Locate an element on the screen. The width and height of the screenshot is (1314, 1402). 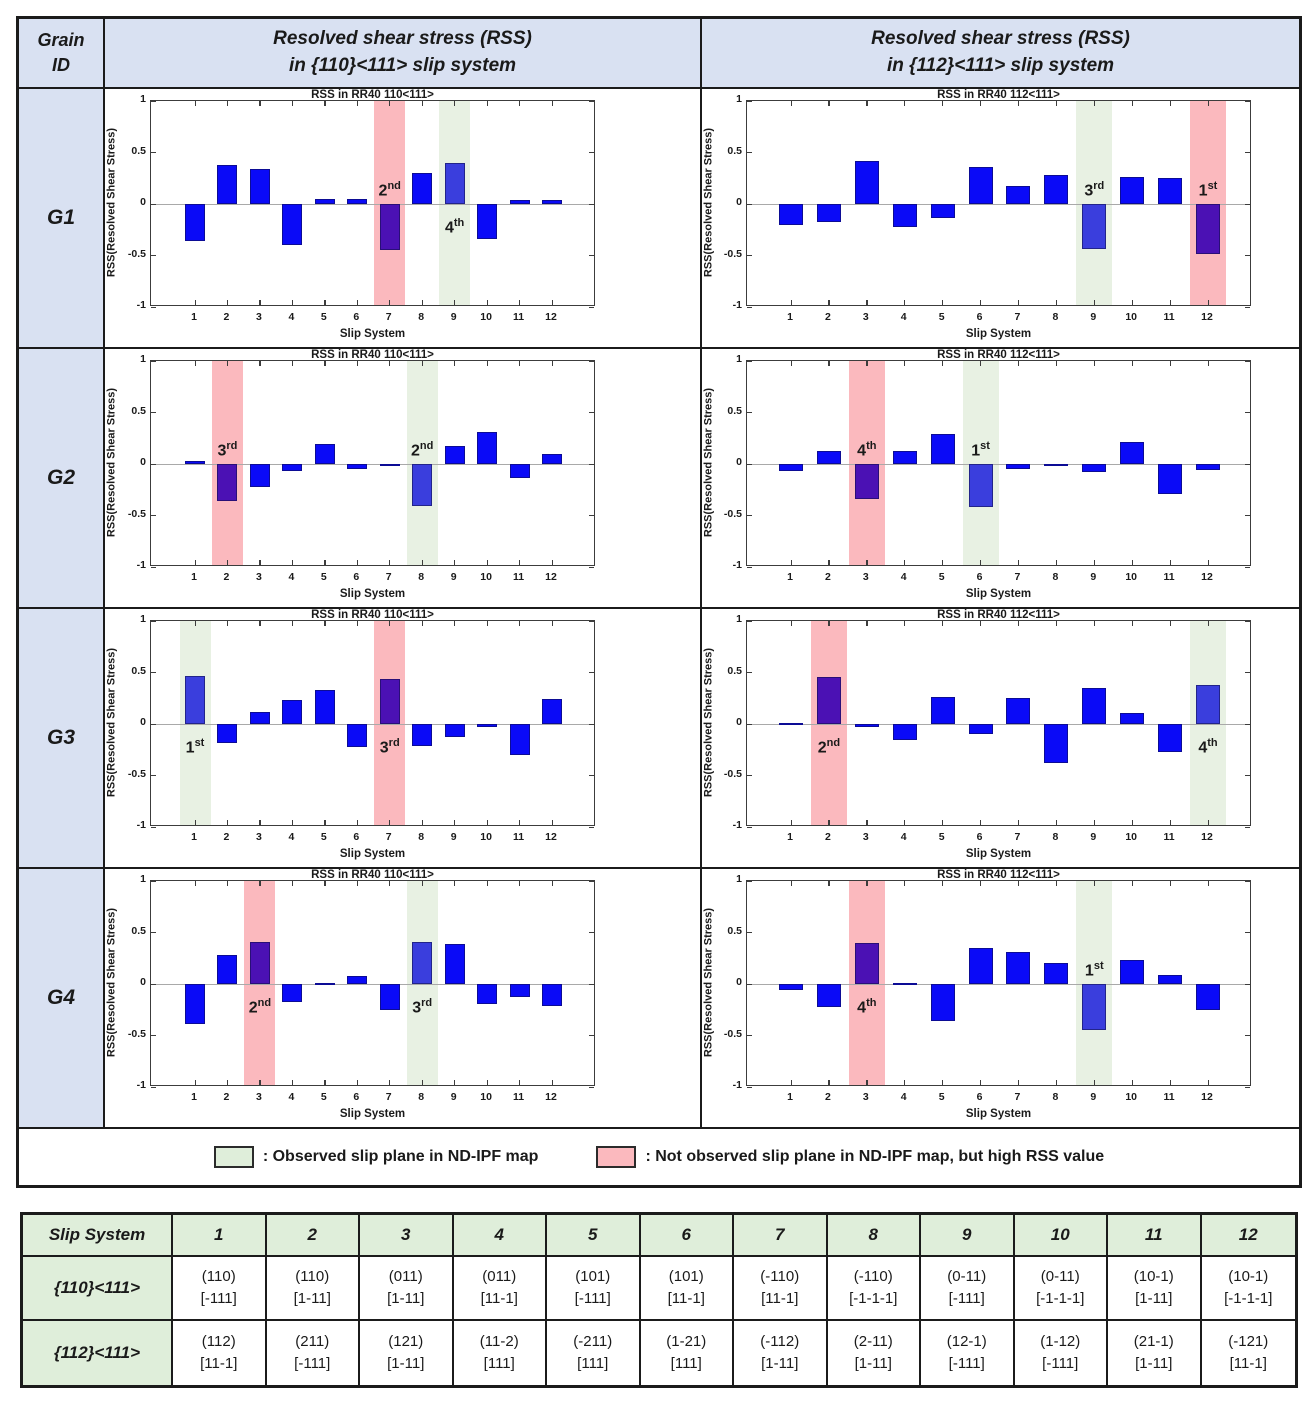
rank-suffix: st is located at coordinates (1212, 186).